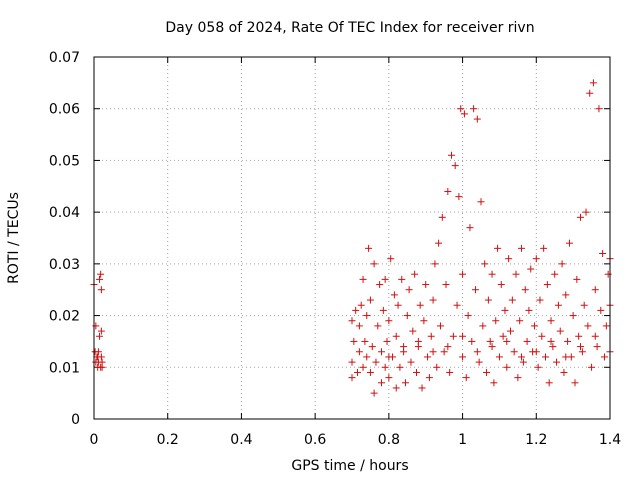 This screenshot has width=640, height=480. Describe the element at coordinates (14, 238) in the screenshot. I see `y-axis-label: ROTI / TECUs` at that location.